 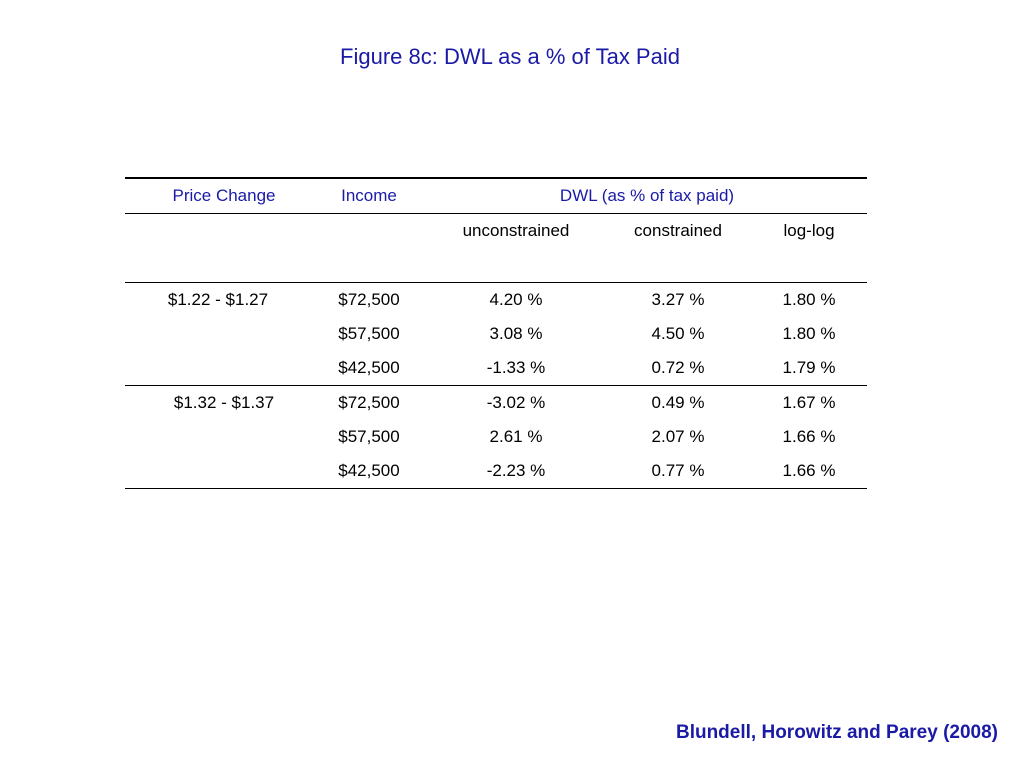 I want to click on cell-constrained: 2.07 %, so click(x=678, y=436).